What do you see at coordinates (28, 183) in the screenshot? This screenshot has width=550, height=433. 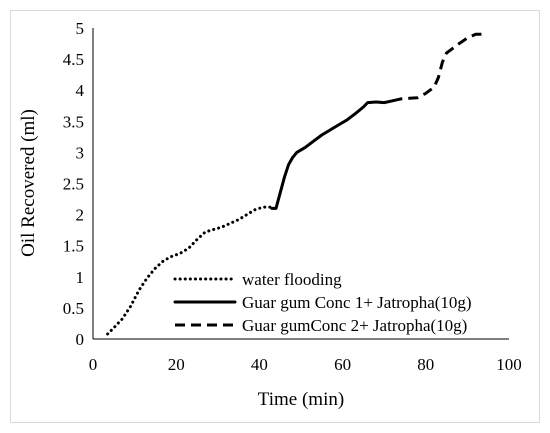 I see `y-axis-title: Oil Recovered (ml)` at bounding box center [28, 183].